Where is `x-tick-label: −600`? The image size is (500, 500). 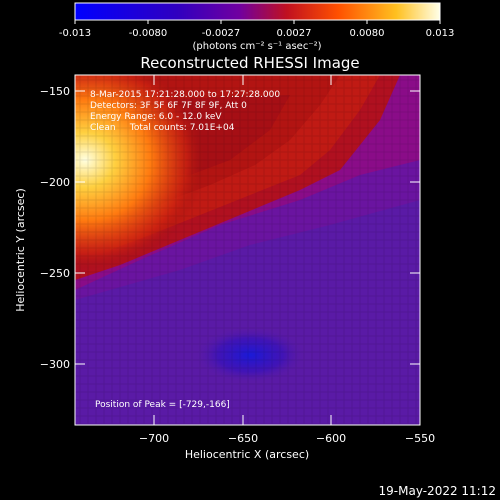
x-tick-label: −600 is located at coordinates (331, 438).